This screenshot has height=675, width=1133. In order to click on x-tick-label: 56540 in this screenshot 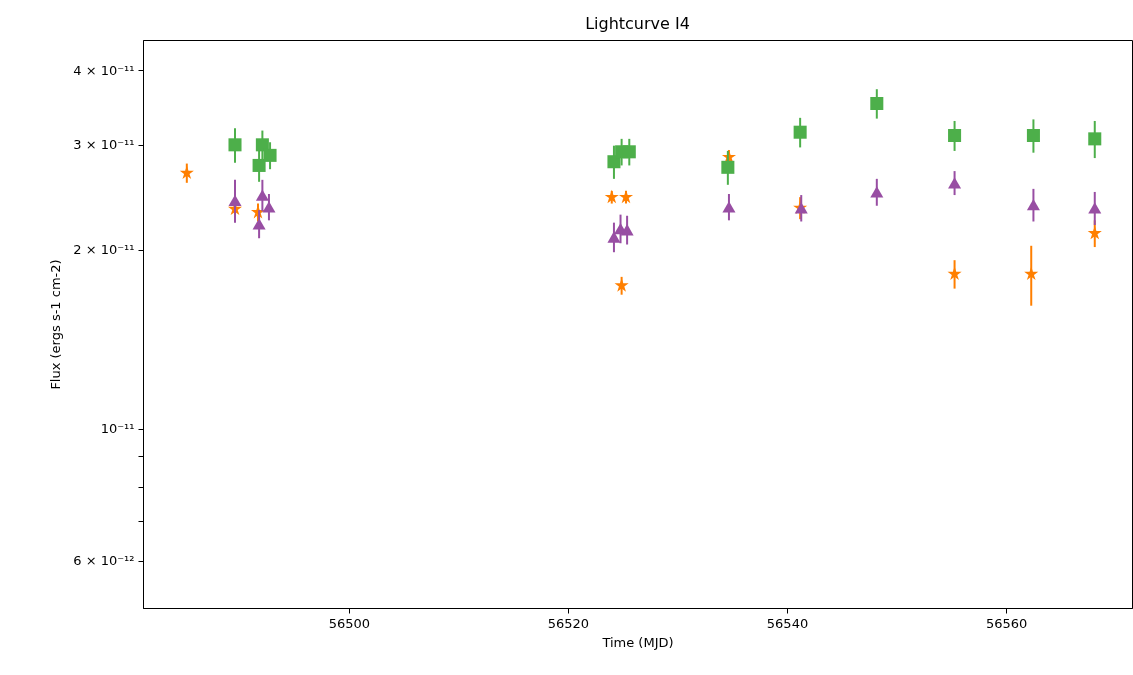, I will do `click(787, 623)`.